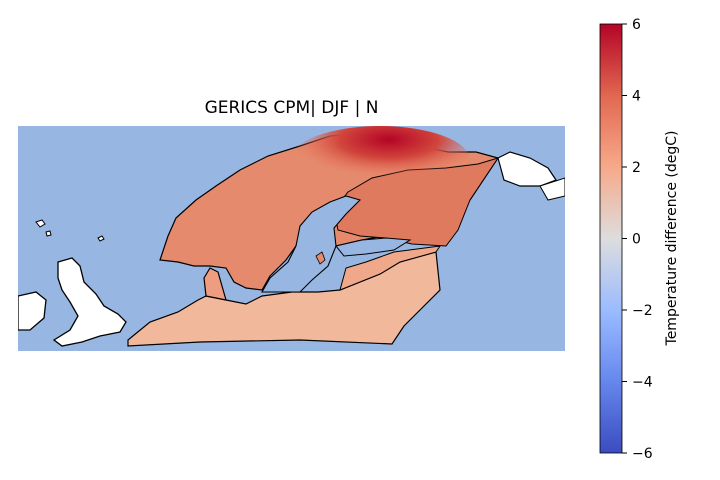  Describe the element at coordinates (642, 454) in the screenshot. I see `colorbar-tick-label: −6` at that location.